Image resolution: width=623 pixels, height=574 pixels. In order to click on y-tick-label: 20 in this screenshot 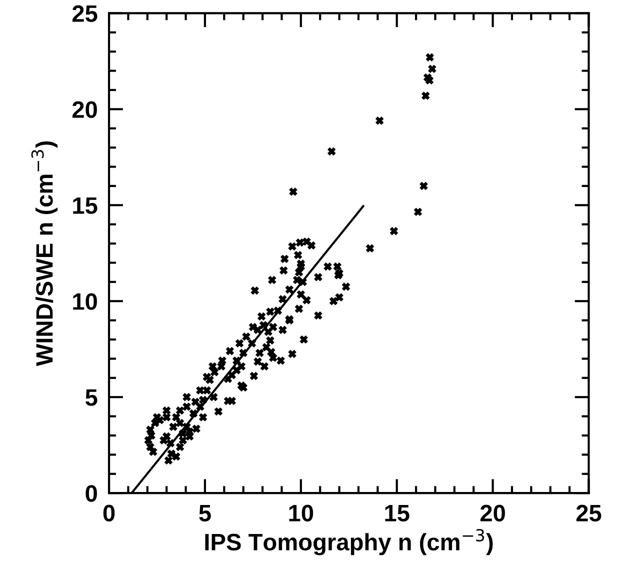, I will do `click(84, 109)`.